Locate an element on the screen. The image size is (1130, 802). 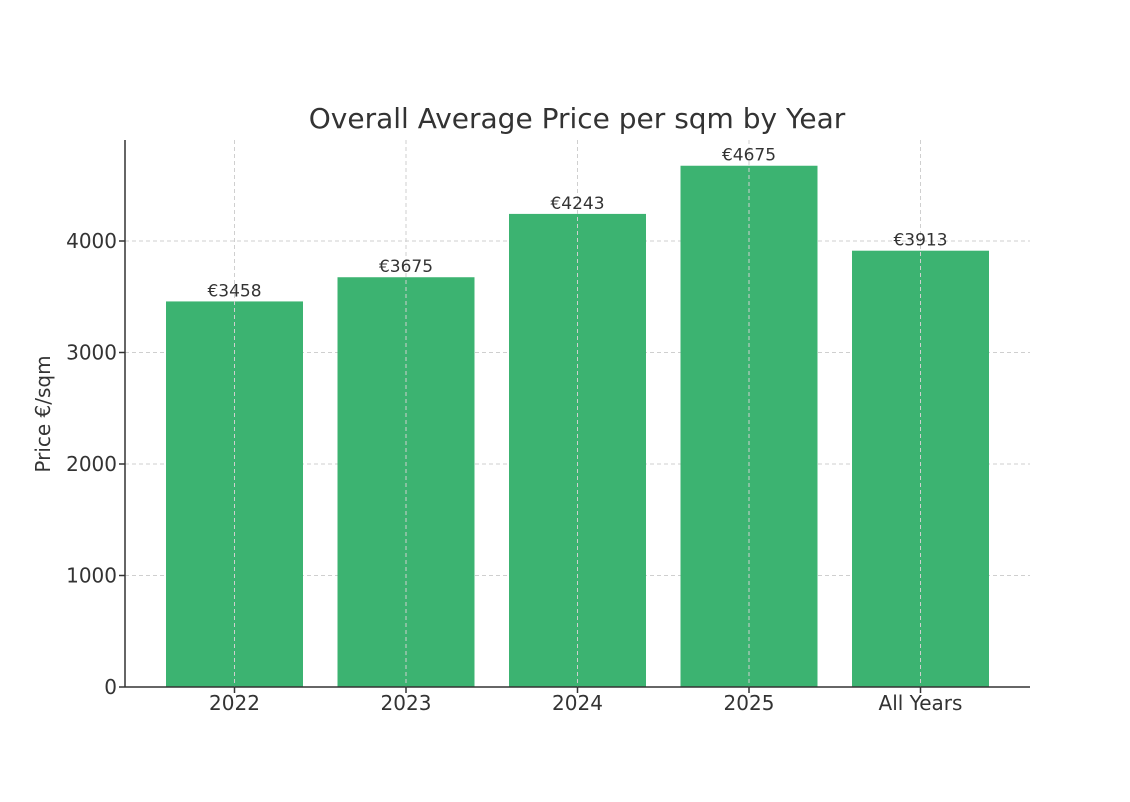
y-tick-label: 1000 is located at coordinates (91, 576).